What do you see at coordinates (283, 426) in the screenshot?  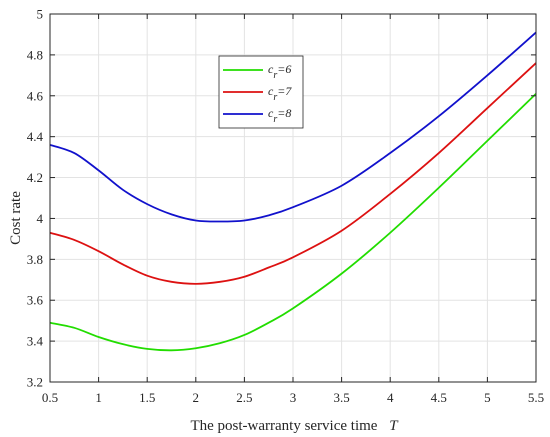 I see `x-axis-label-text: The post-warranty service time` at bounding box center [283, 426].